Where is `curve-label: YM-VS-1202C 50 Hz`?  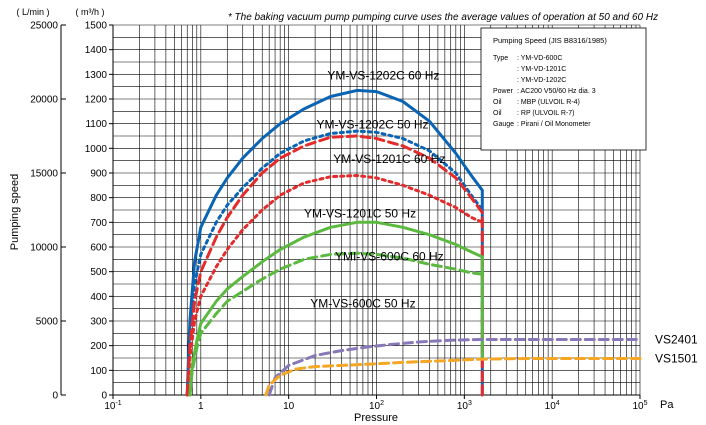
curve-label: YM-VS-1202C 50 Hz is located at coordinates (372, 125).